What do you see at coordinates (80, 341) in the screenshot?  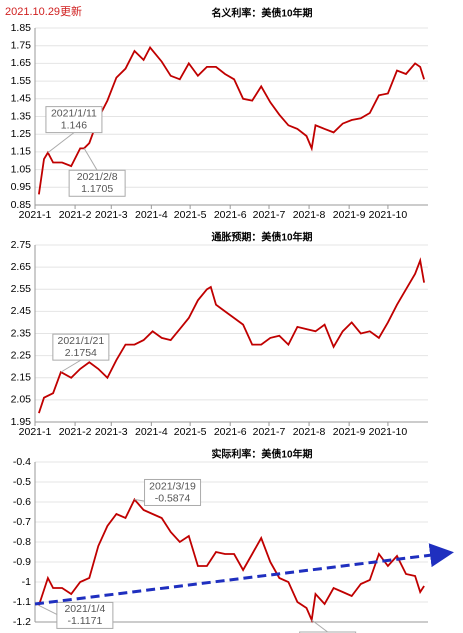 I see `annotation-date: 2021/1/21` at bounding box center [80, 341].